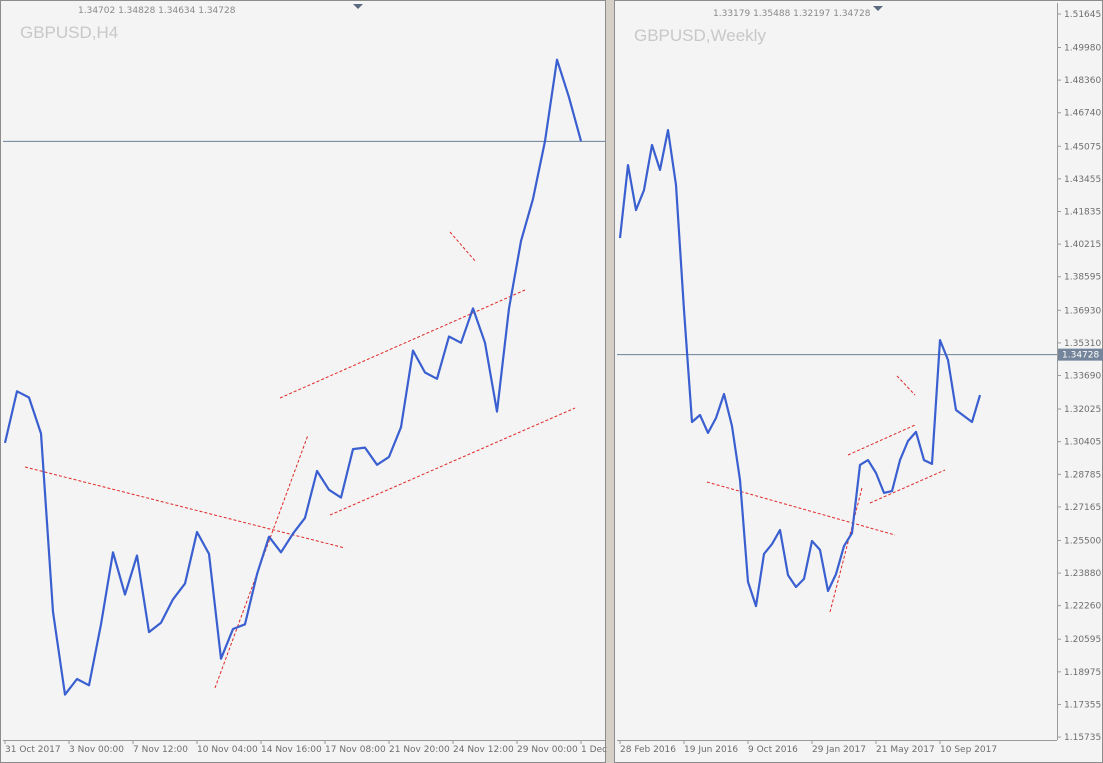  I want to click on y-tick-label: 1.17355, so click(1082, 705).